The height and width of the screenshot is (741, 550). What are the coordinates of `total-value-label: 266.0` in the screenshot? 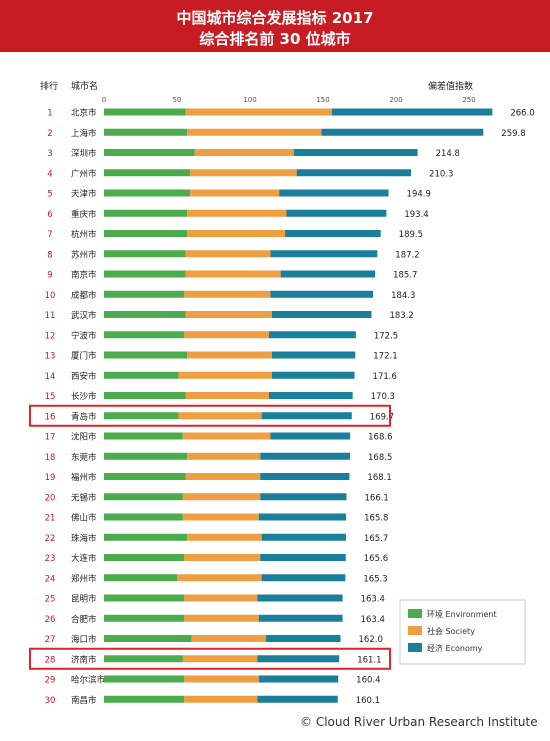 It's located at (522, 114).